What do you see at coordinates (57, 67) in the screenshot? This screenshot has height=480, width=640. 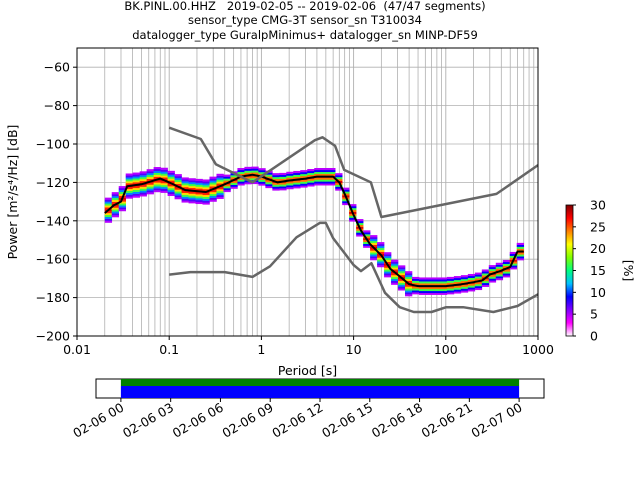 I see `y-tick-label: −60` at bounding box center [57, 67].